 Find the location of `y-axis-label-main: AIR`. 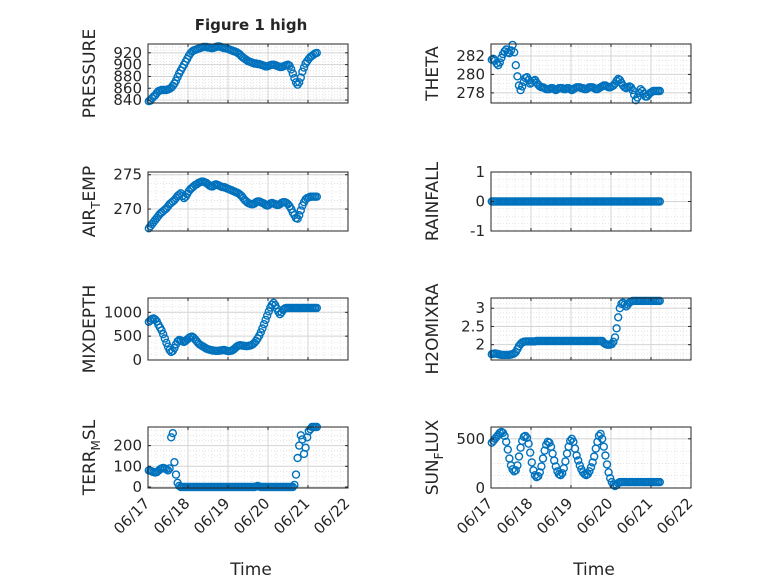

y-axis-label-main: AIR is located at coordinates (90, 223).